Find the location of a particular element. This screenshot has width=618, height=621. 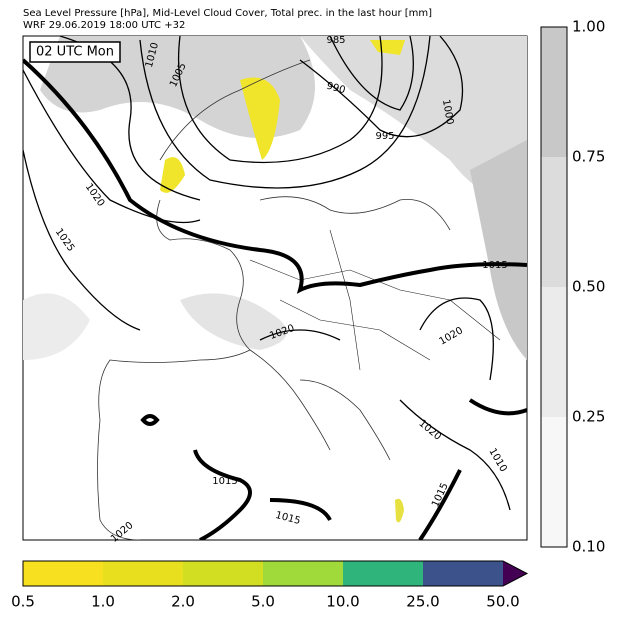

colorbar-tick-label: 0.25 is located at coordinates (588, 417).